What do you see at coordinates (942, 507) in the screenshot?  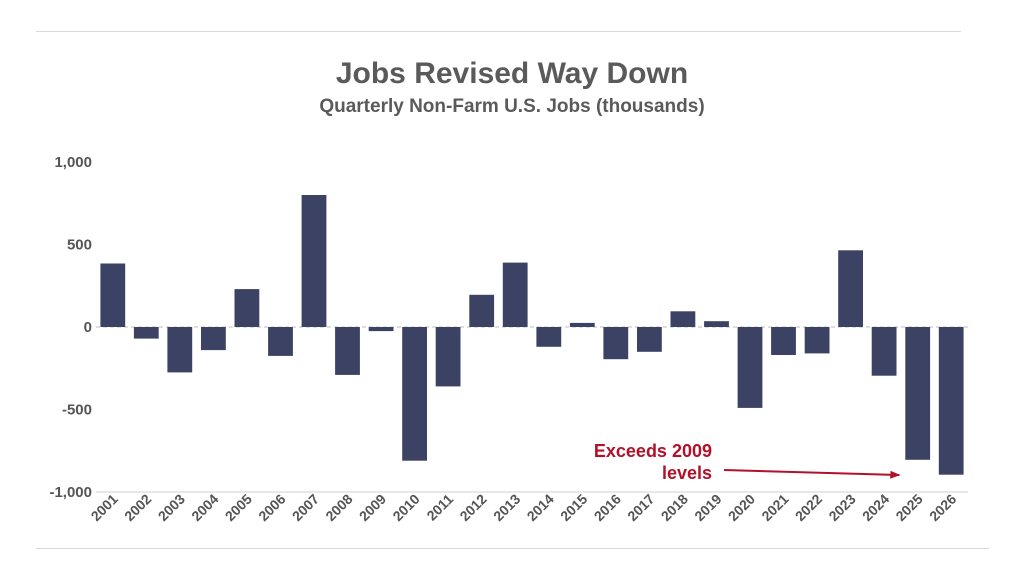 I see `x-tick-label: 2026` at bounding box center [942, 507].